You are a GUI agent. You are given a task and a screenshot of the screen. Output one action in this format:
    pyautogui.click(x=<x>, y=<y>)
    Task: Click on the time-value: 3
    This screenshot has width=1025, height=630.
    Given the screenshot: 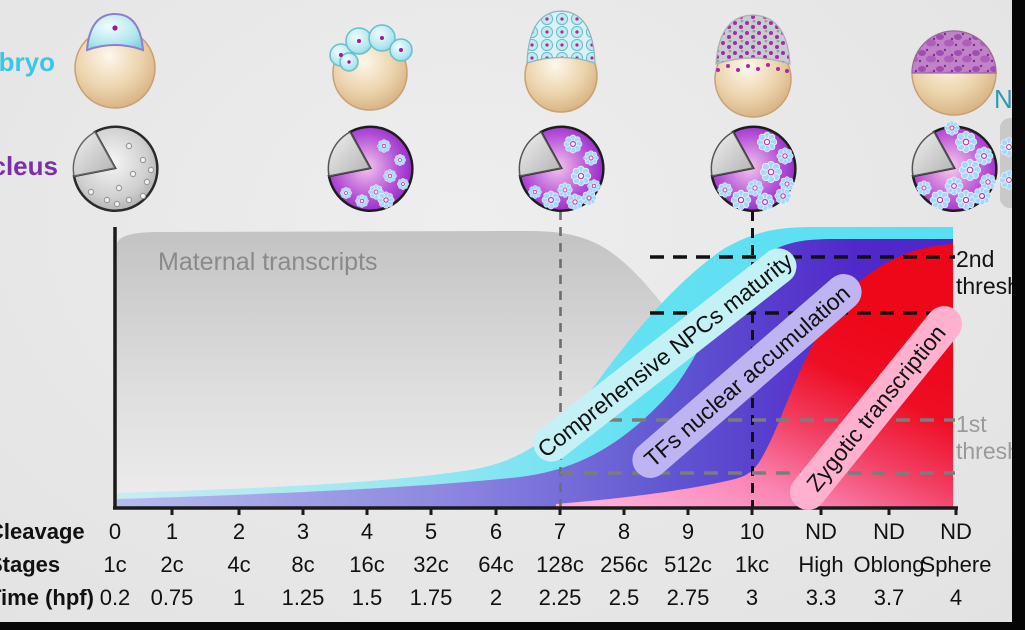 What is the action you would take?
    pyautogui.click(x=752, y=597)
    